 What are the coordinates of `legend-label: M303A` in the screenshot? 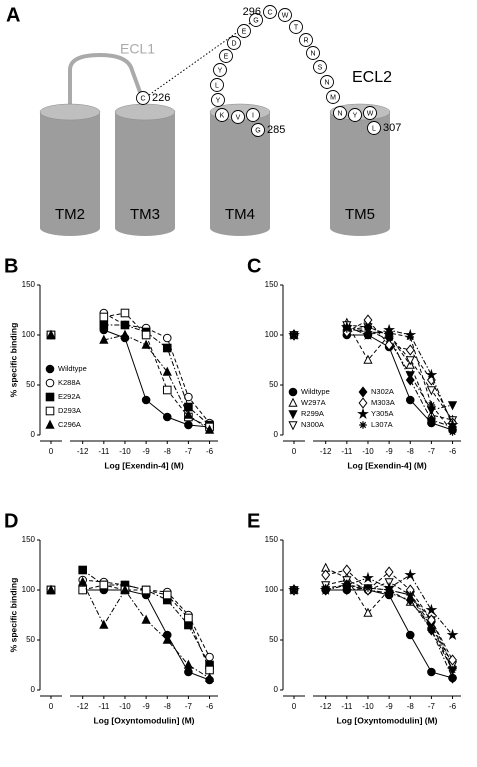 It's located at (383, 402).